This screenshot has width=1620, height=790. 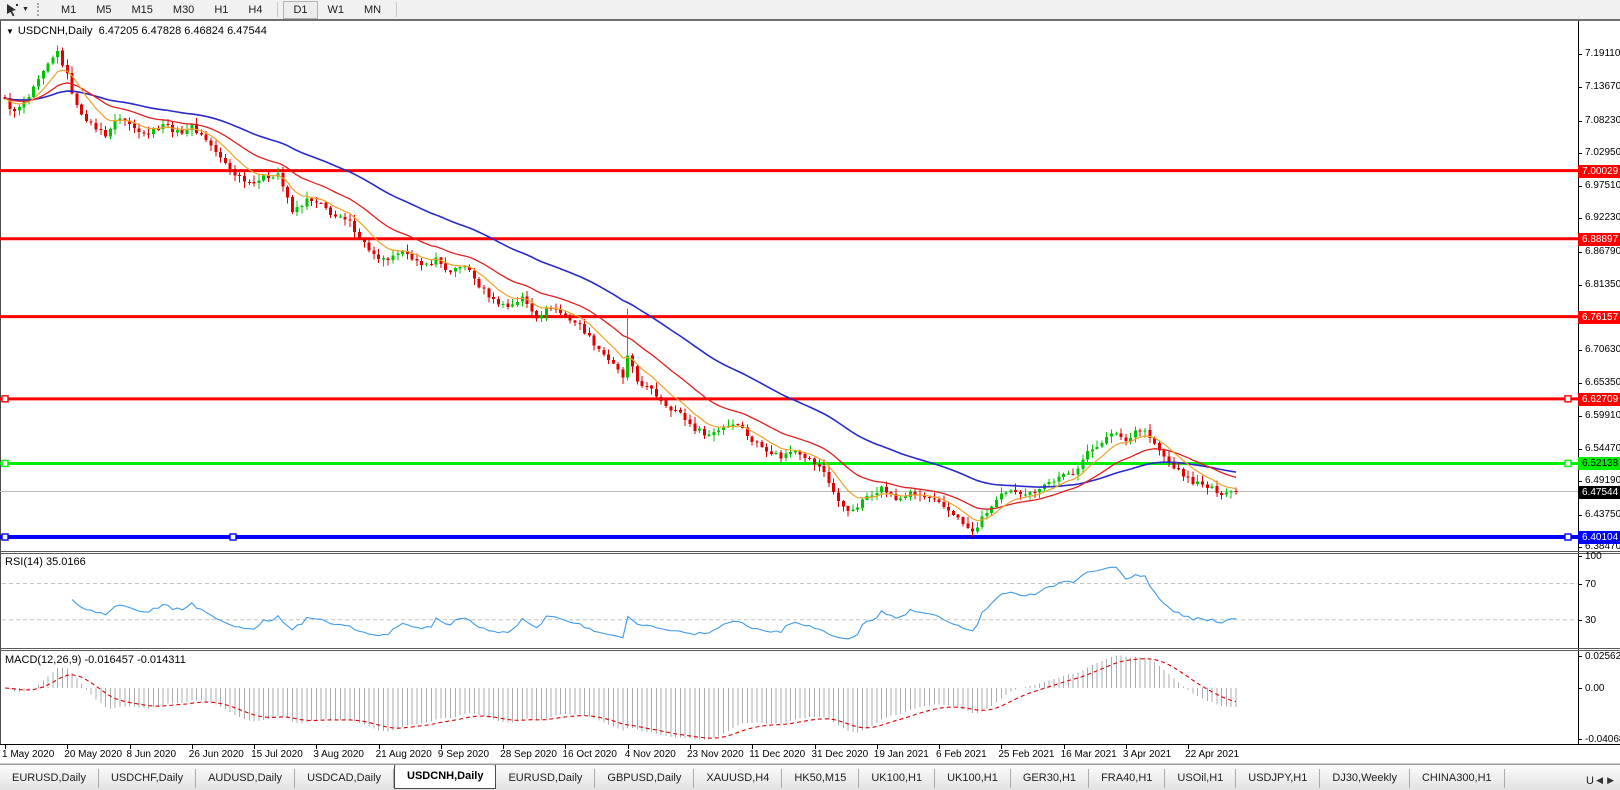 I want to click on timeframe-m15: M15, so click(x=142, y=9).